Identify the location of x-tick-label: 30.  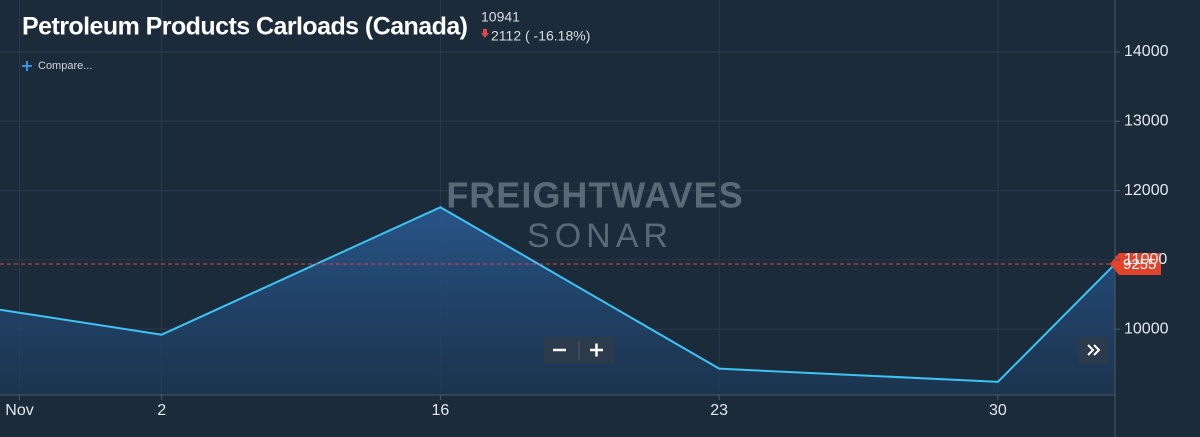
(998, 410).